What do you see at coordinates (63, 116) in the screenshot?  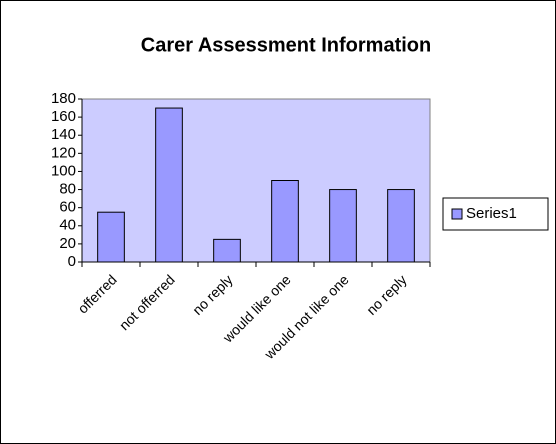 I see `y-tick-label: 160` at bounding box center [63, 116].